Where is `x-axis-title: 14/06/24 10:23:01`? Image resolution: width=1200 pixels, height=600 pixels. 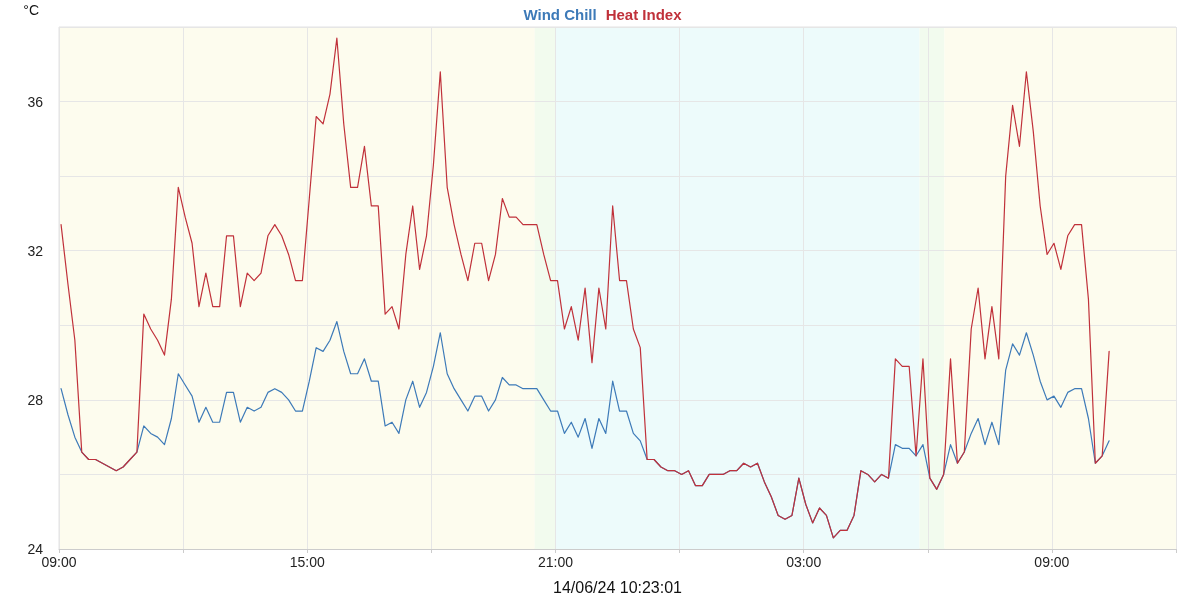 x-axis-title: 14/06/24 10:23:01 is located at coordinates (617, 587).